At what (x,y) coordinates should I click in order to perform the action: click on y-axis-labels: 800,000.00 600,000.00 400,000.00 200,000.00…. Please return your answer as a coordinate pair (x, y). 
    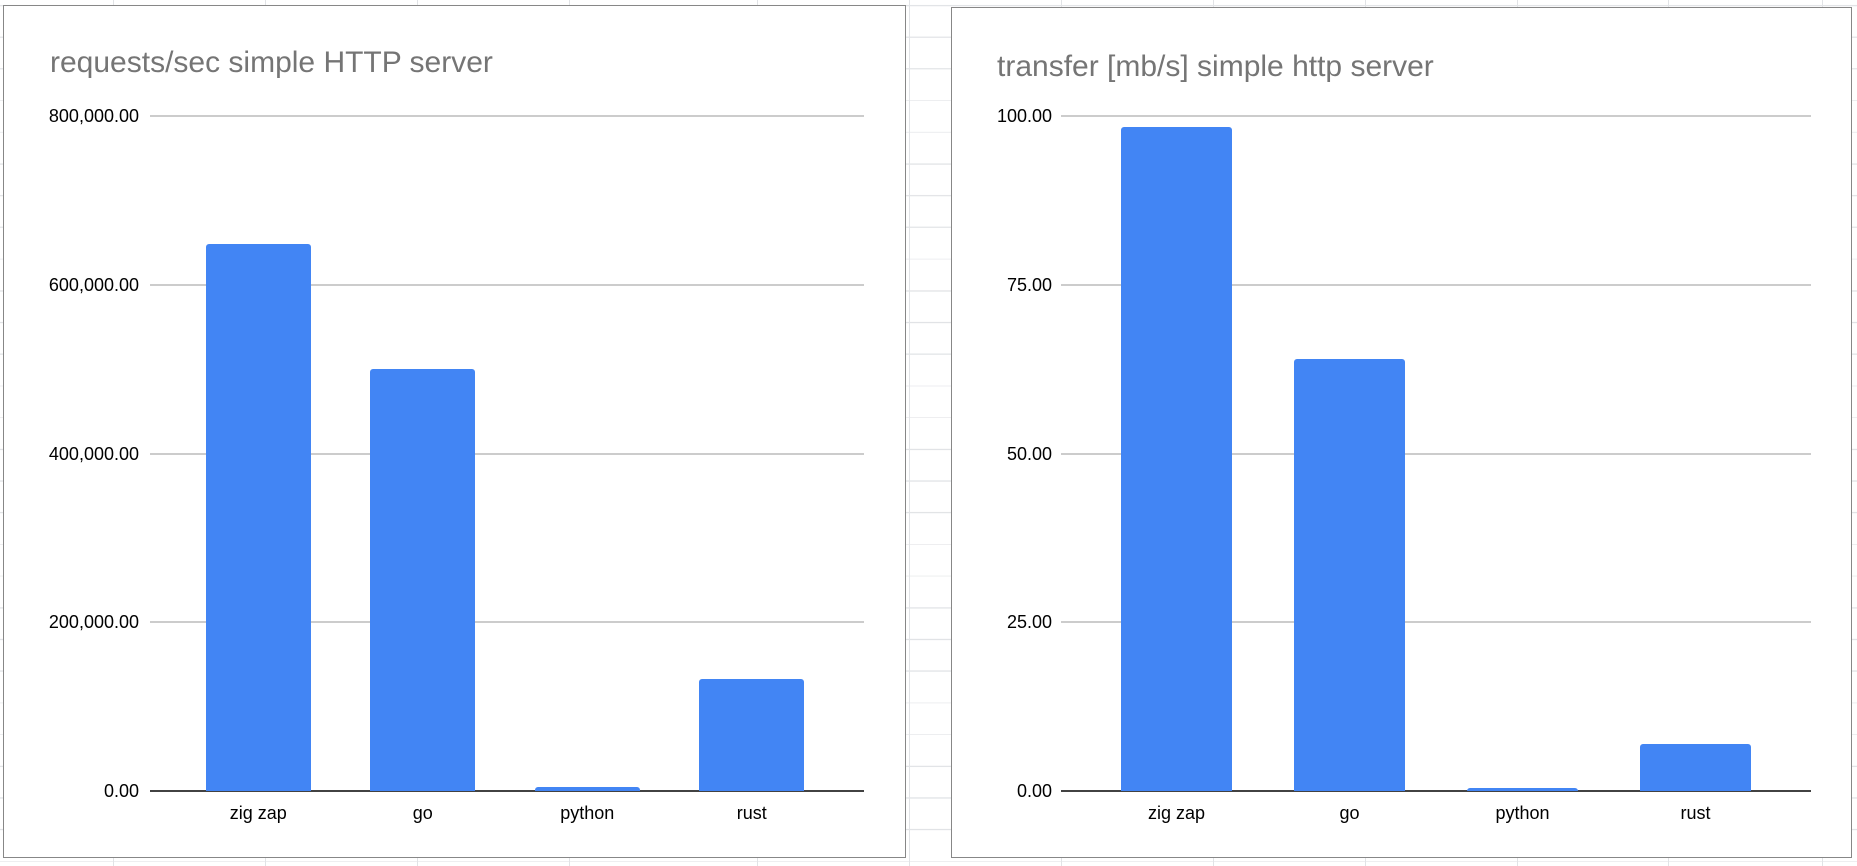
    Looking at the image, I should click on (71, 453).